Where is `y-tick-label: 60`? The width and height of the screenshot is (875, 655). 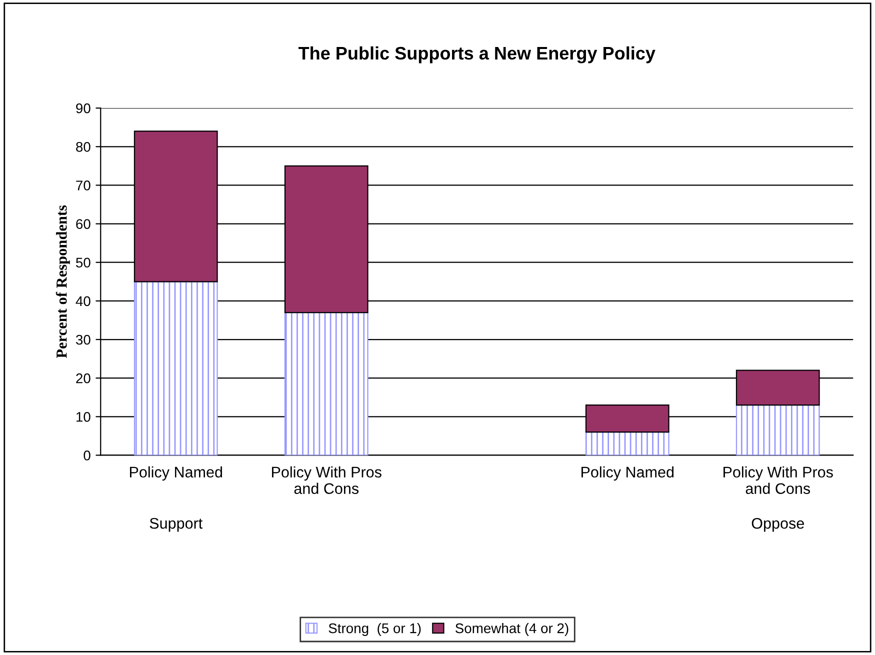
y-tick-label: 60 is located at coordinates (83, 224).